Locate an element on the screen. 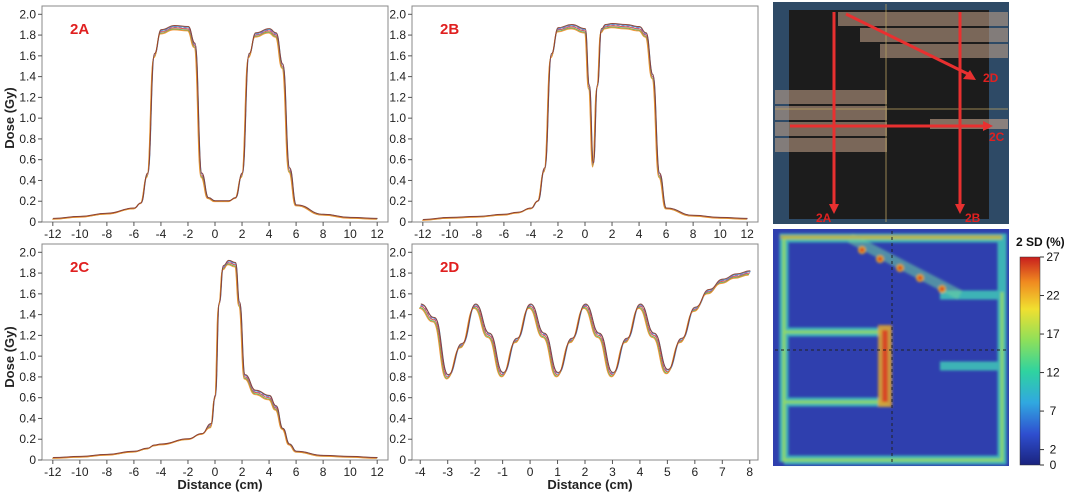 Image resolution: width=1069 pixels, height=494 pixels. x-axis-label-right: Distance (cm) is located at coordinates (589, 484).